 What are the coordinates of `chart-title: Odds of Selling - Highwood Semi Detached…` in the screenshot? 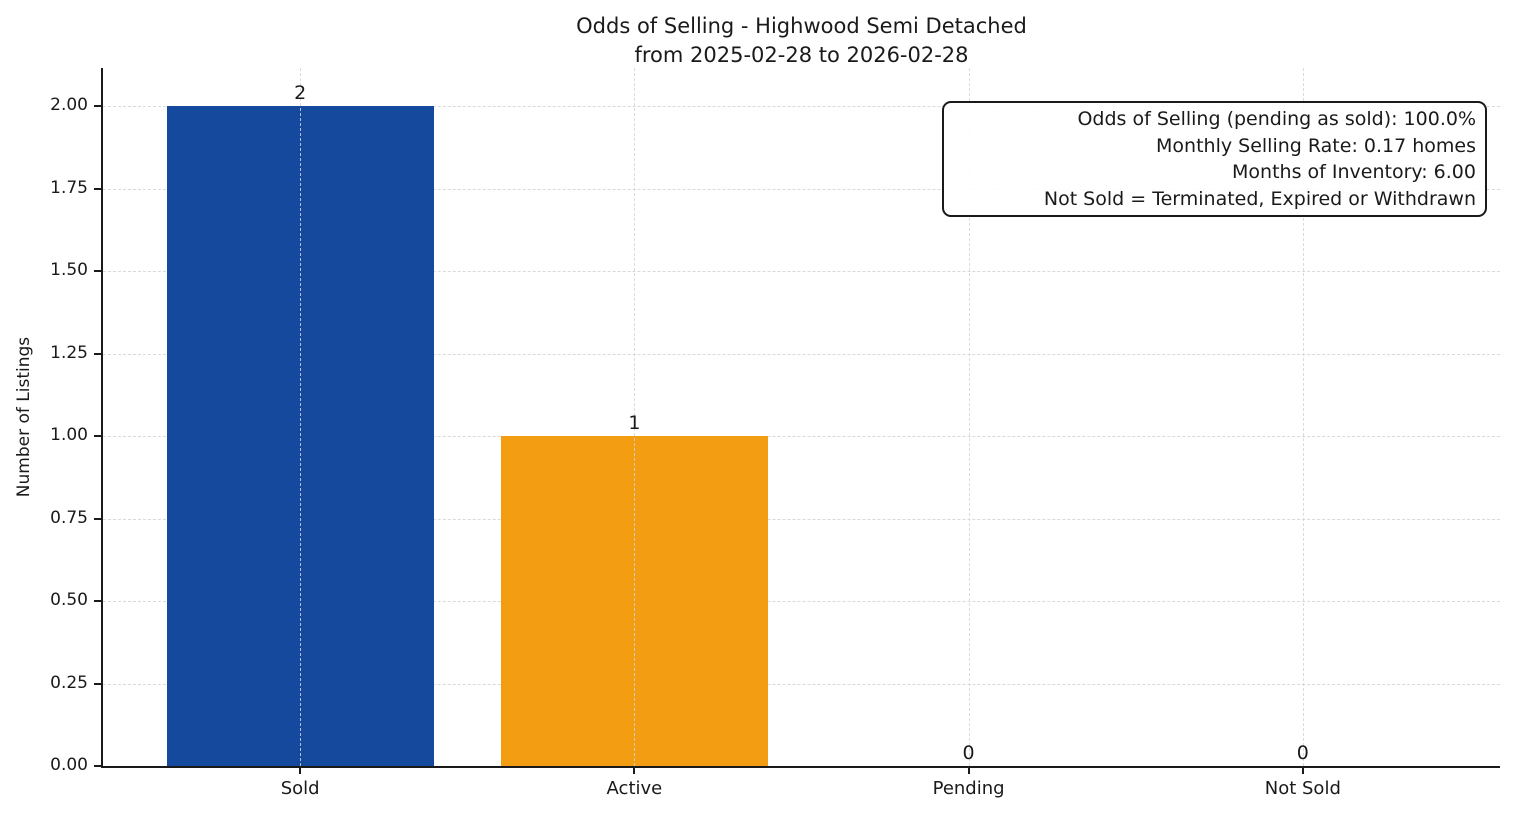 It's located at (801, 41).